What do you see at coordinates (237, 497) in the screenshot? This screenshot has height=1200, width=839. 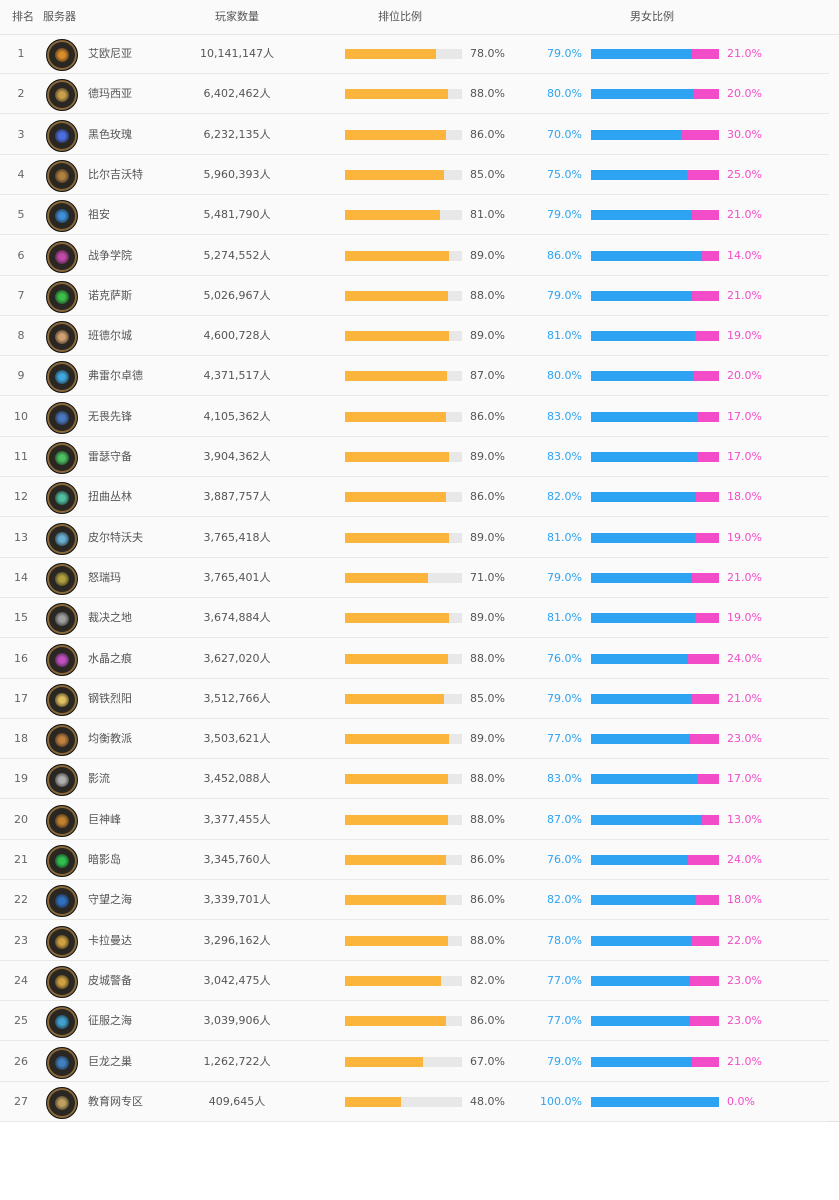 I see `player-count: 3,887,757人` at bounding box center [237, 497].